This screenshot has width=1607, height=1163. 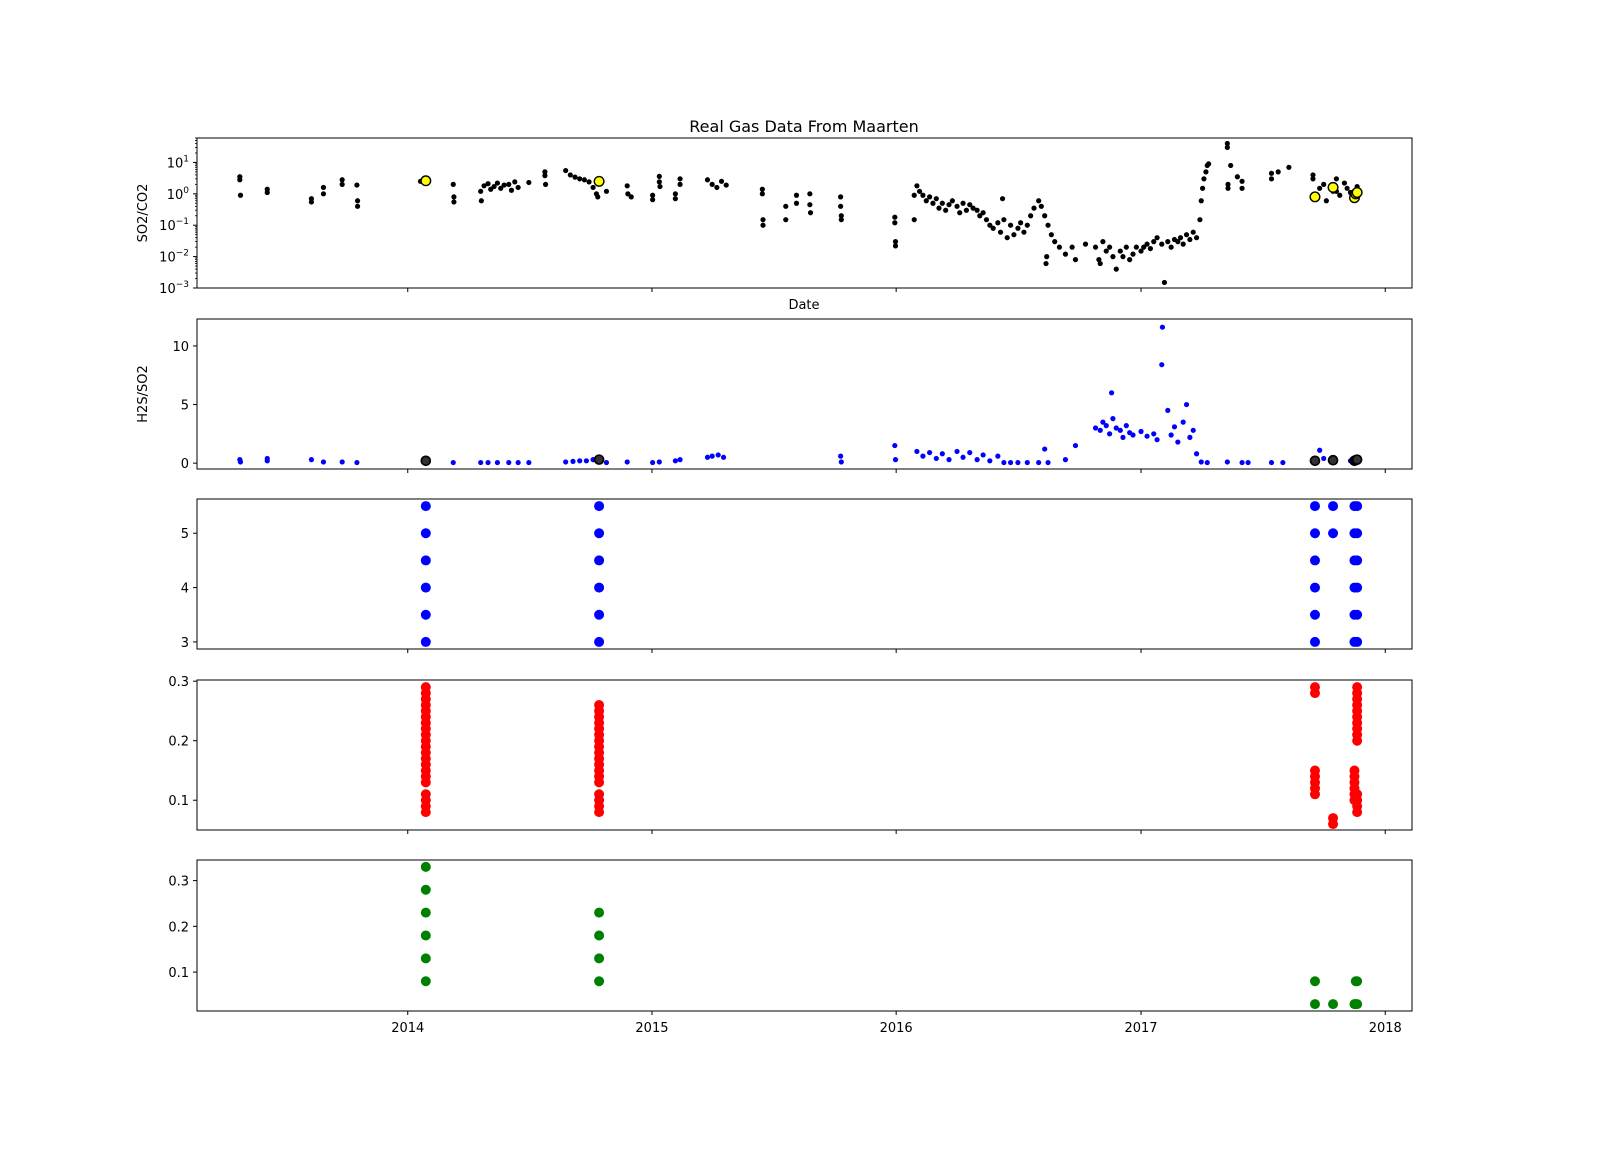 What do you see at coordinates (896, 1028) in the screenshot?
I see `x-tick-label: 2016` at bounding box center [896, 1028].